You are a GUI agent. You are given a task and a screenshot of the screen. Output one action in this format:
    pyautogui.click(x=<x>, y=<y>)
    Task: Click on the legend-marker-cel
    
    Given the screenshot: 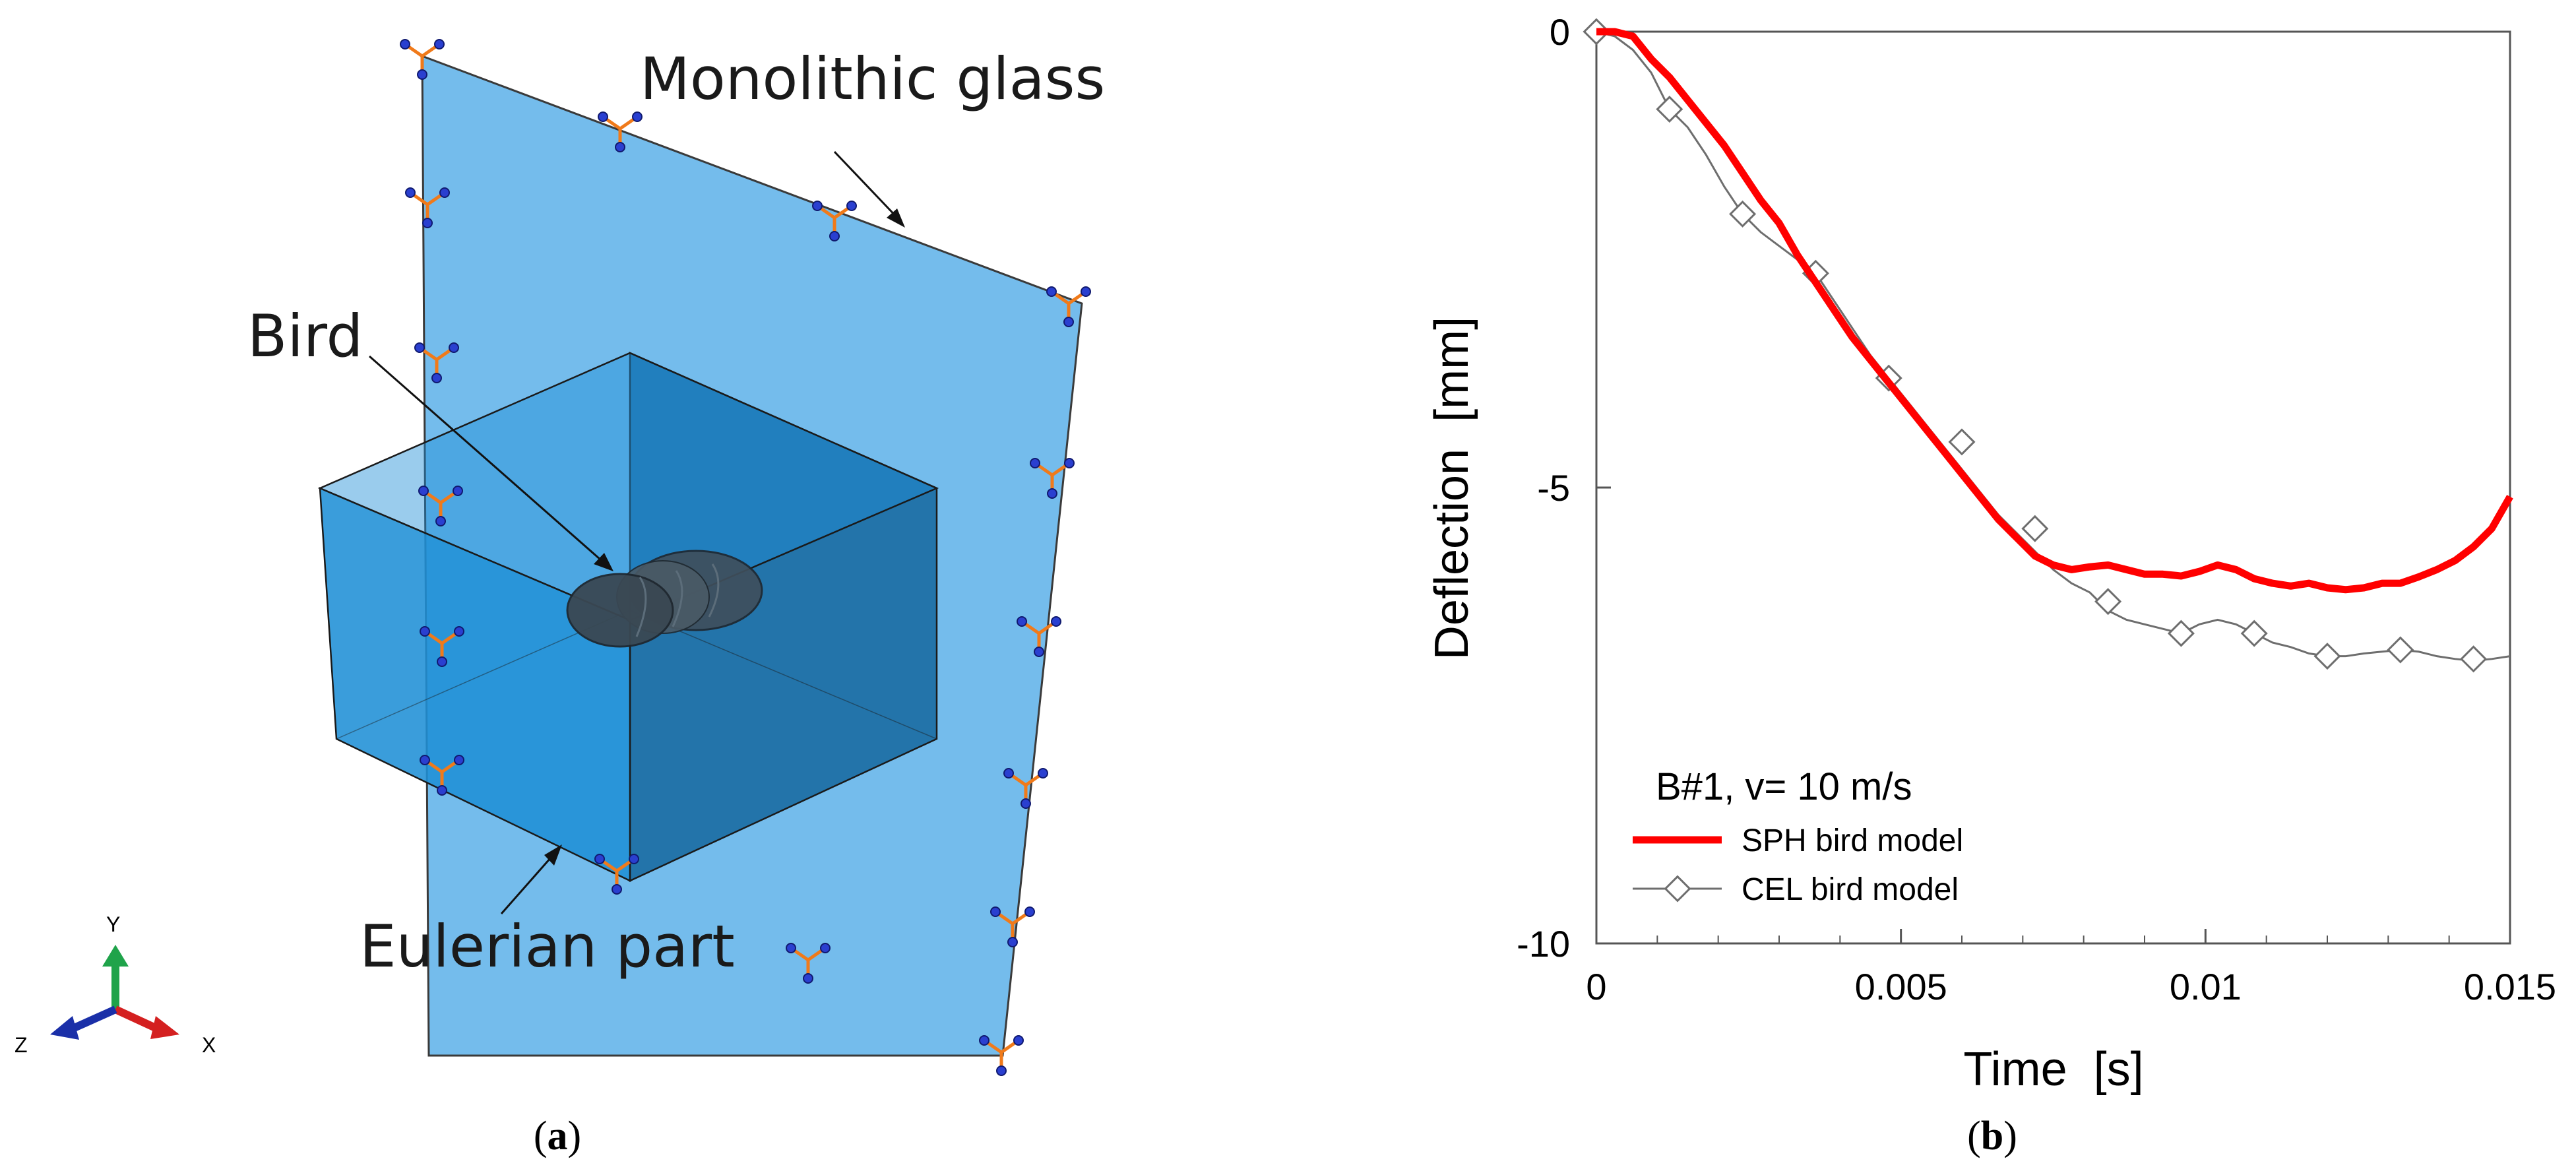 What is the action you would take?
    pyautogui.click(x=1677, y=889)
    